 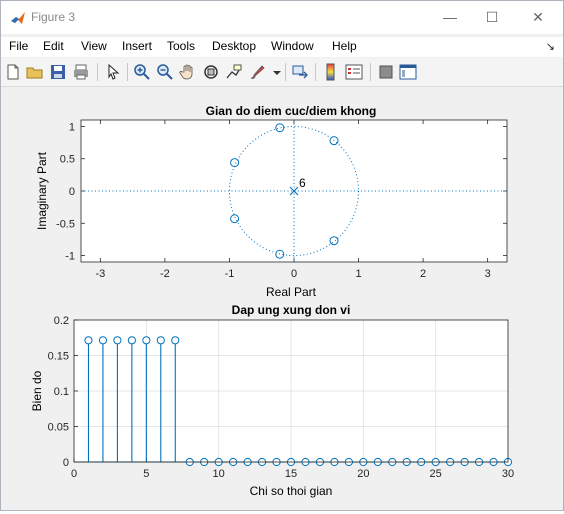 What do you see at coordinates (302, 183) in the screenshot?
I see `pole-multiplicity-label: 6` at bounding box center [302, 183].